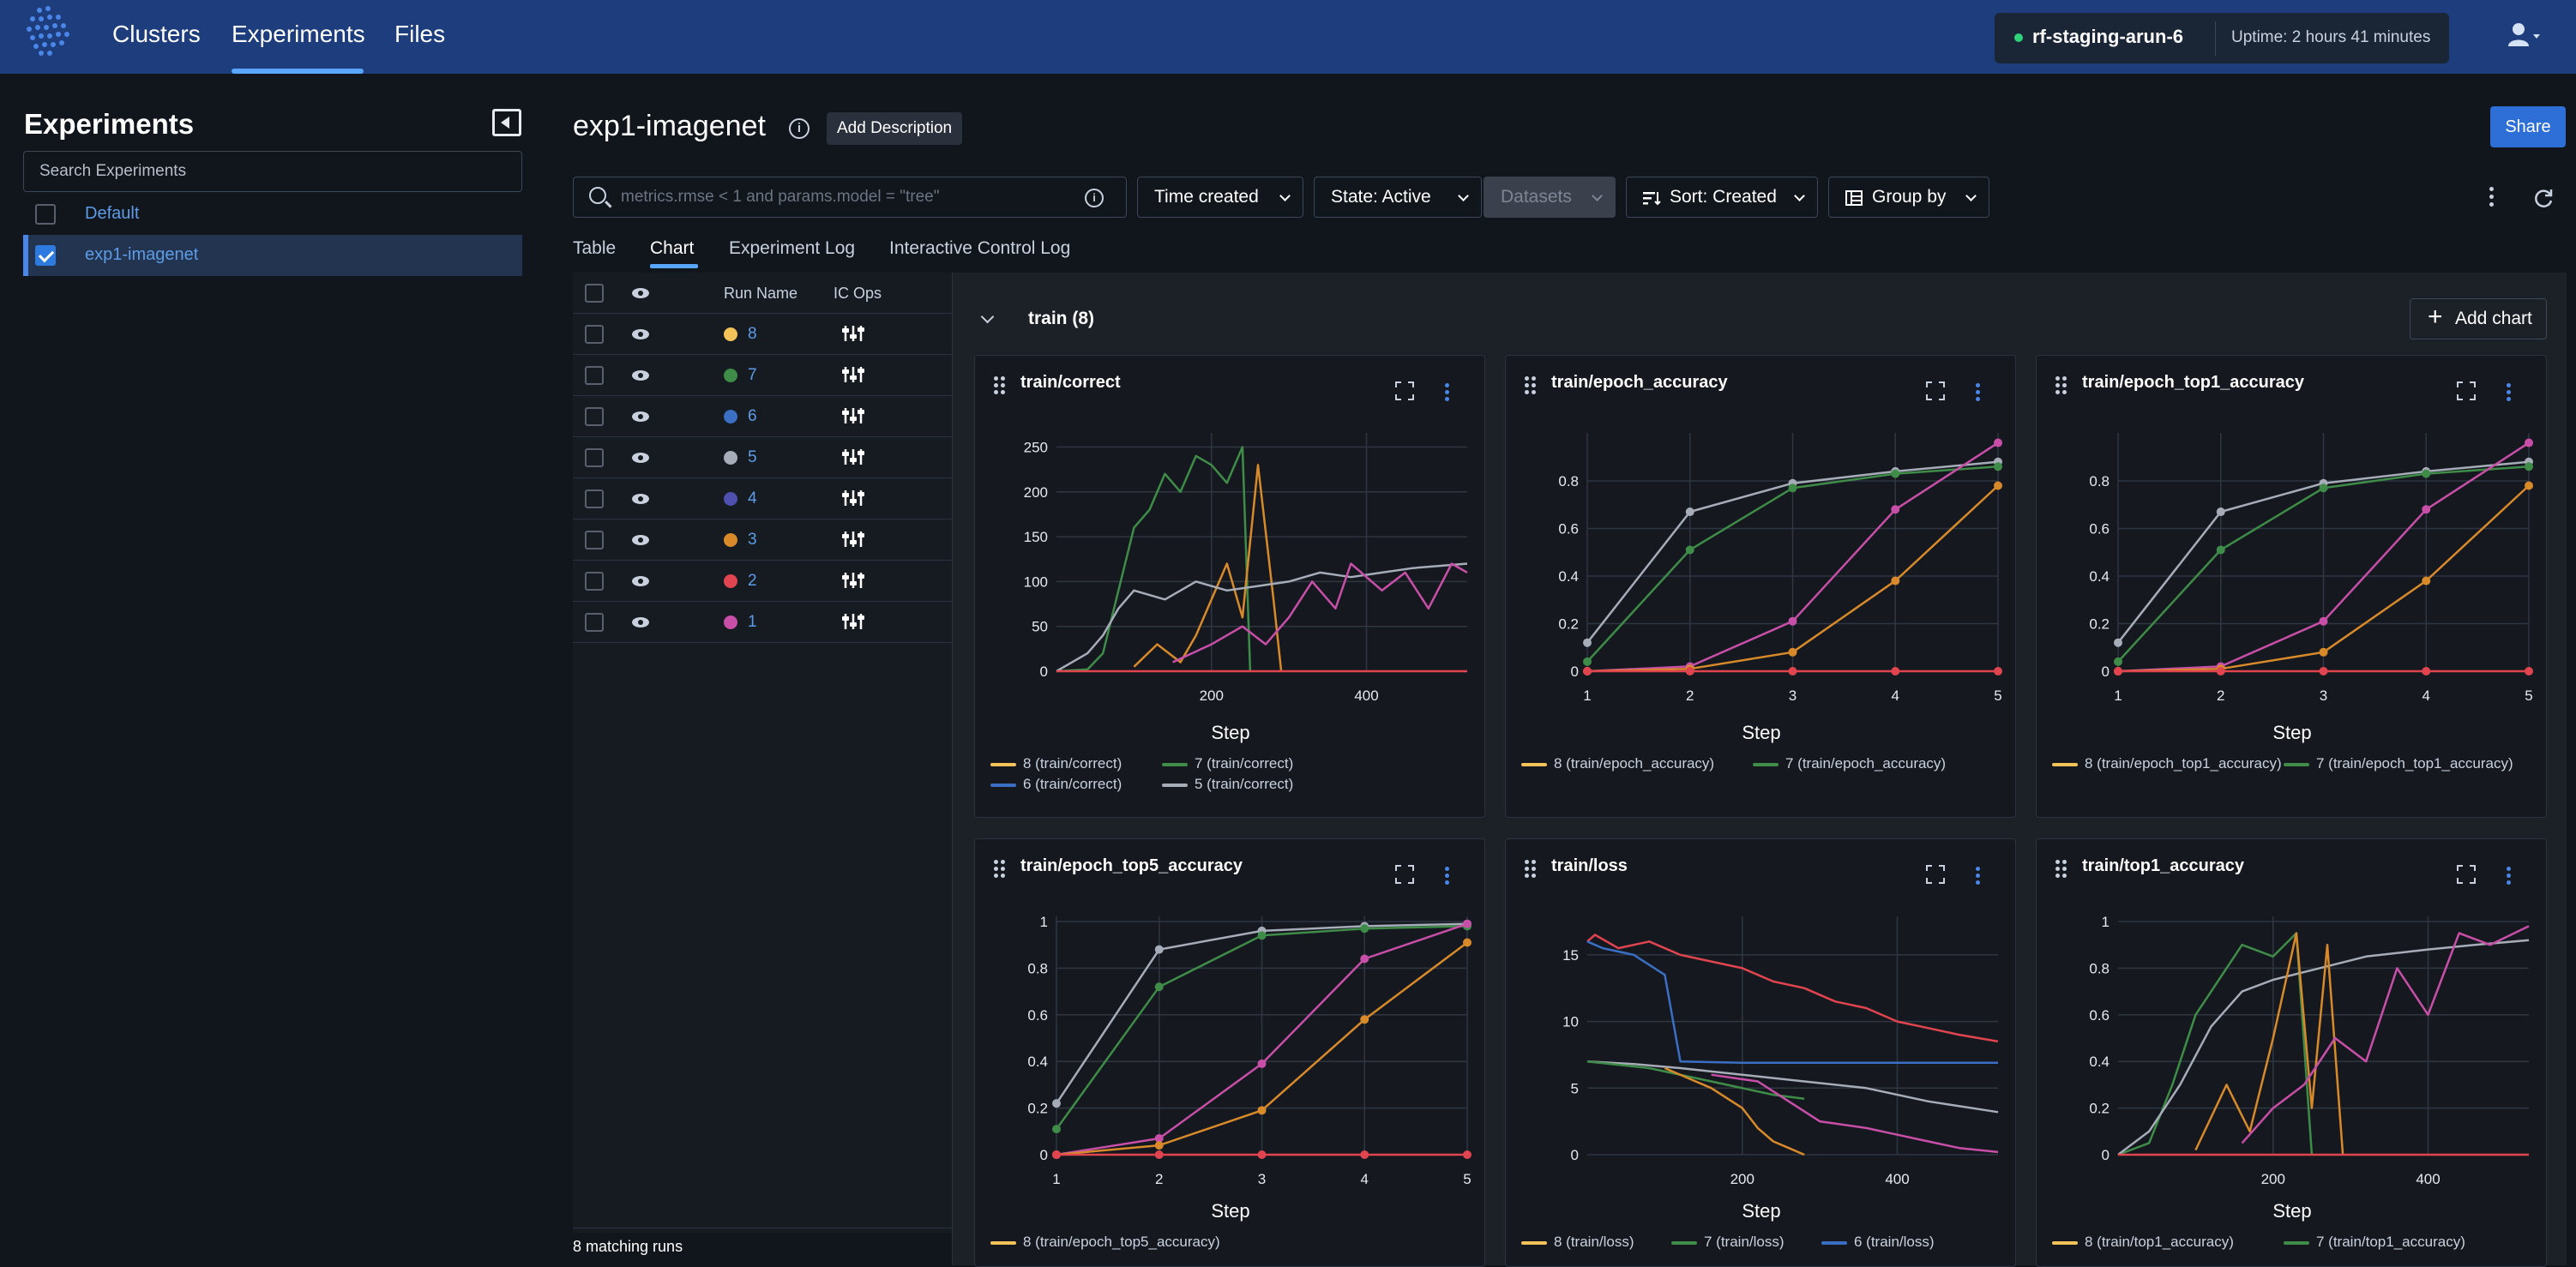  What do you see at coordinates (672, 248) in the screenshot?
I see `tab-chart: Chart` at bounding box center [672, 248].